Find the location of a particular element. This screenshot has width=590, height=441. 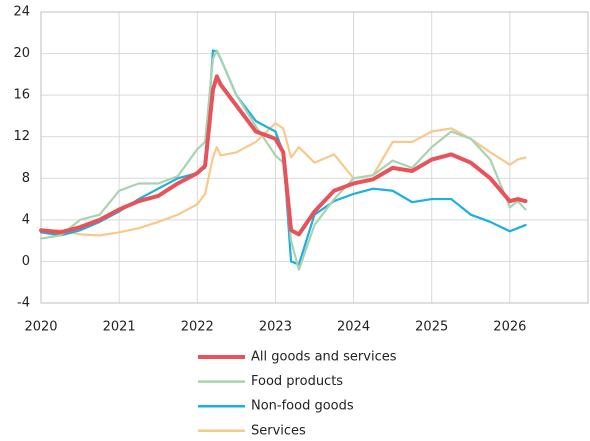

y-tick-label: 16 is located at coordinates (21, 95).